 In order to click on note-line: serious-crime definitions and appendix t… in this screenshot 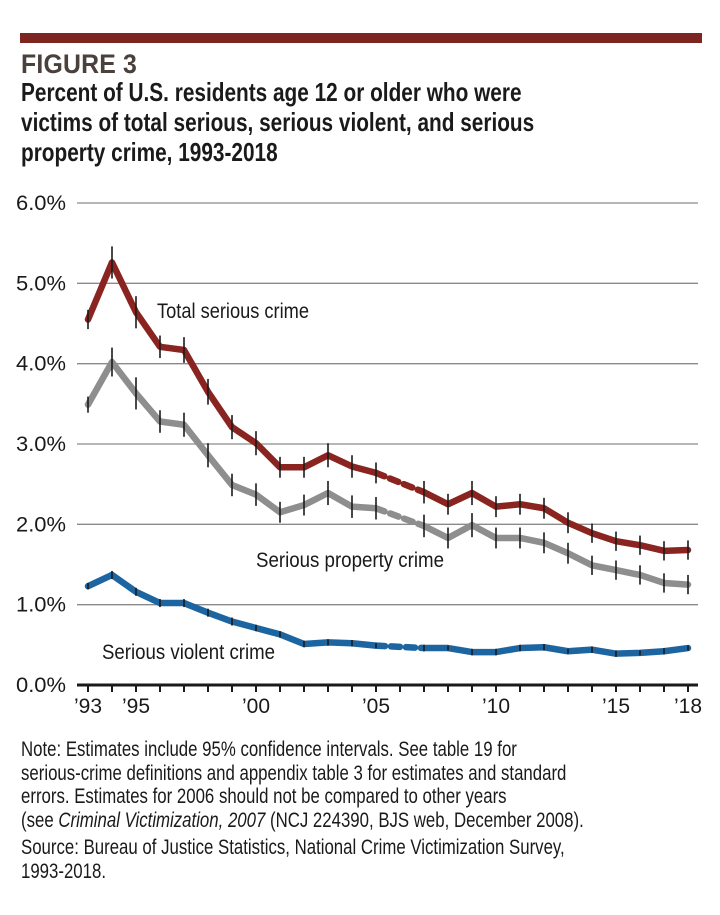, I will do `click(294, 773)`.